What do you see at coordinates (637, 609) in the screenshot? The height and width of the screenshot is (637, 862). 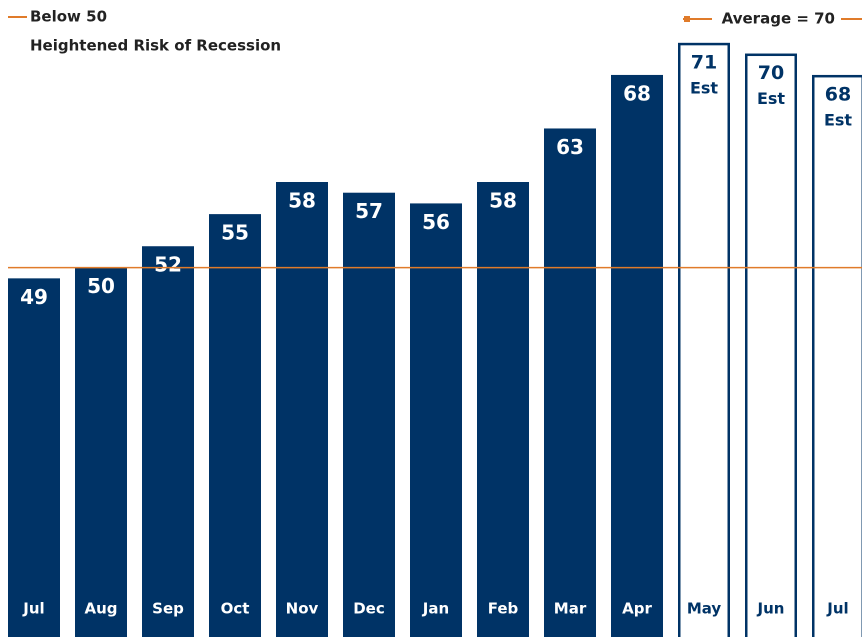 I see `x-tick-label: Apr` at bounding box center [637, 609].